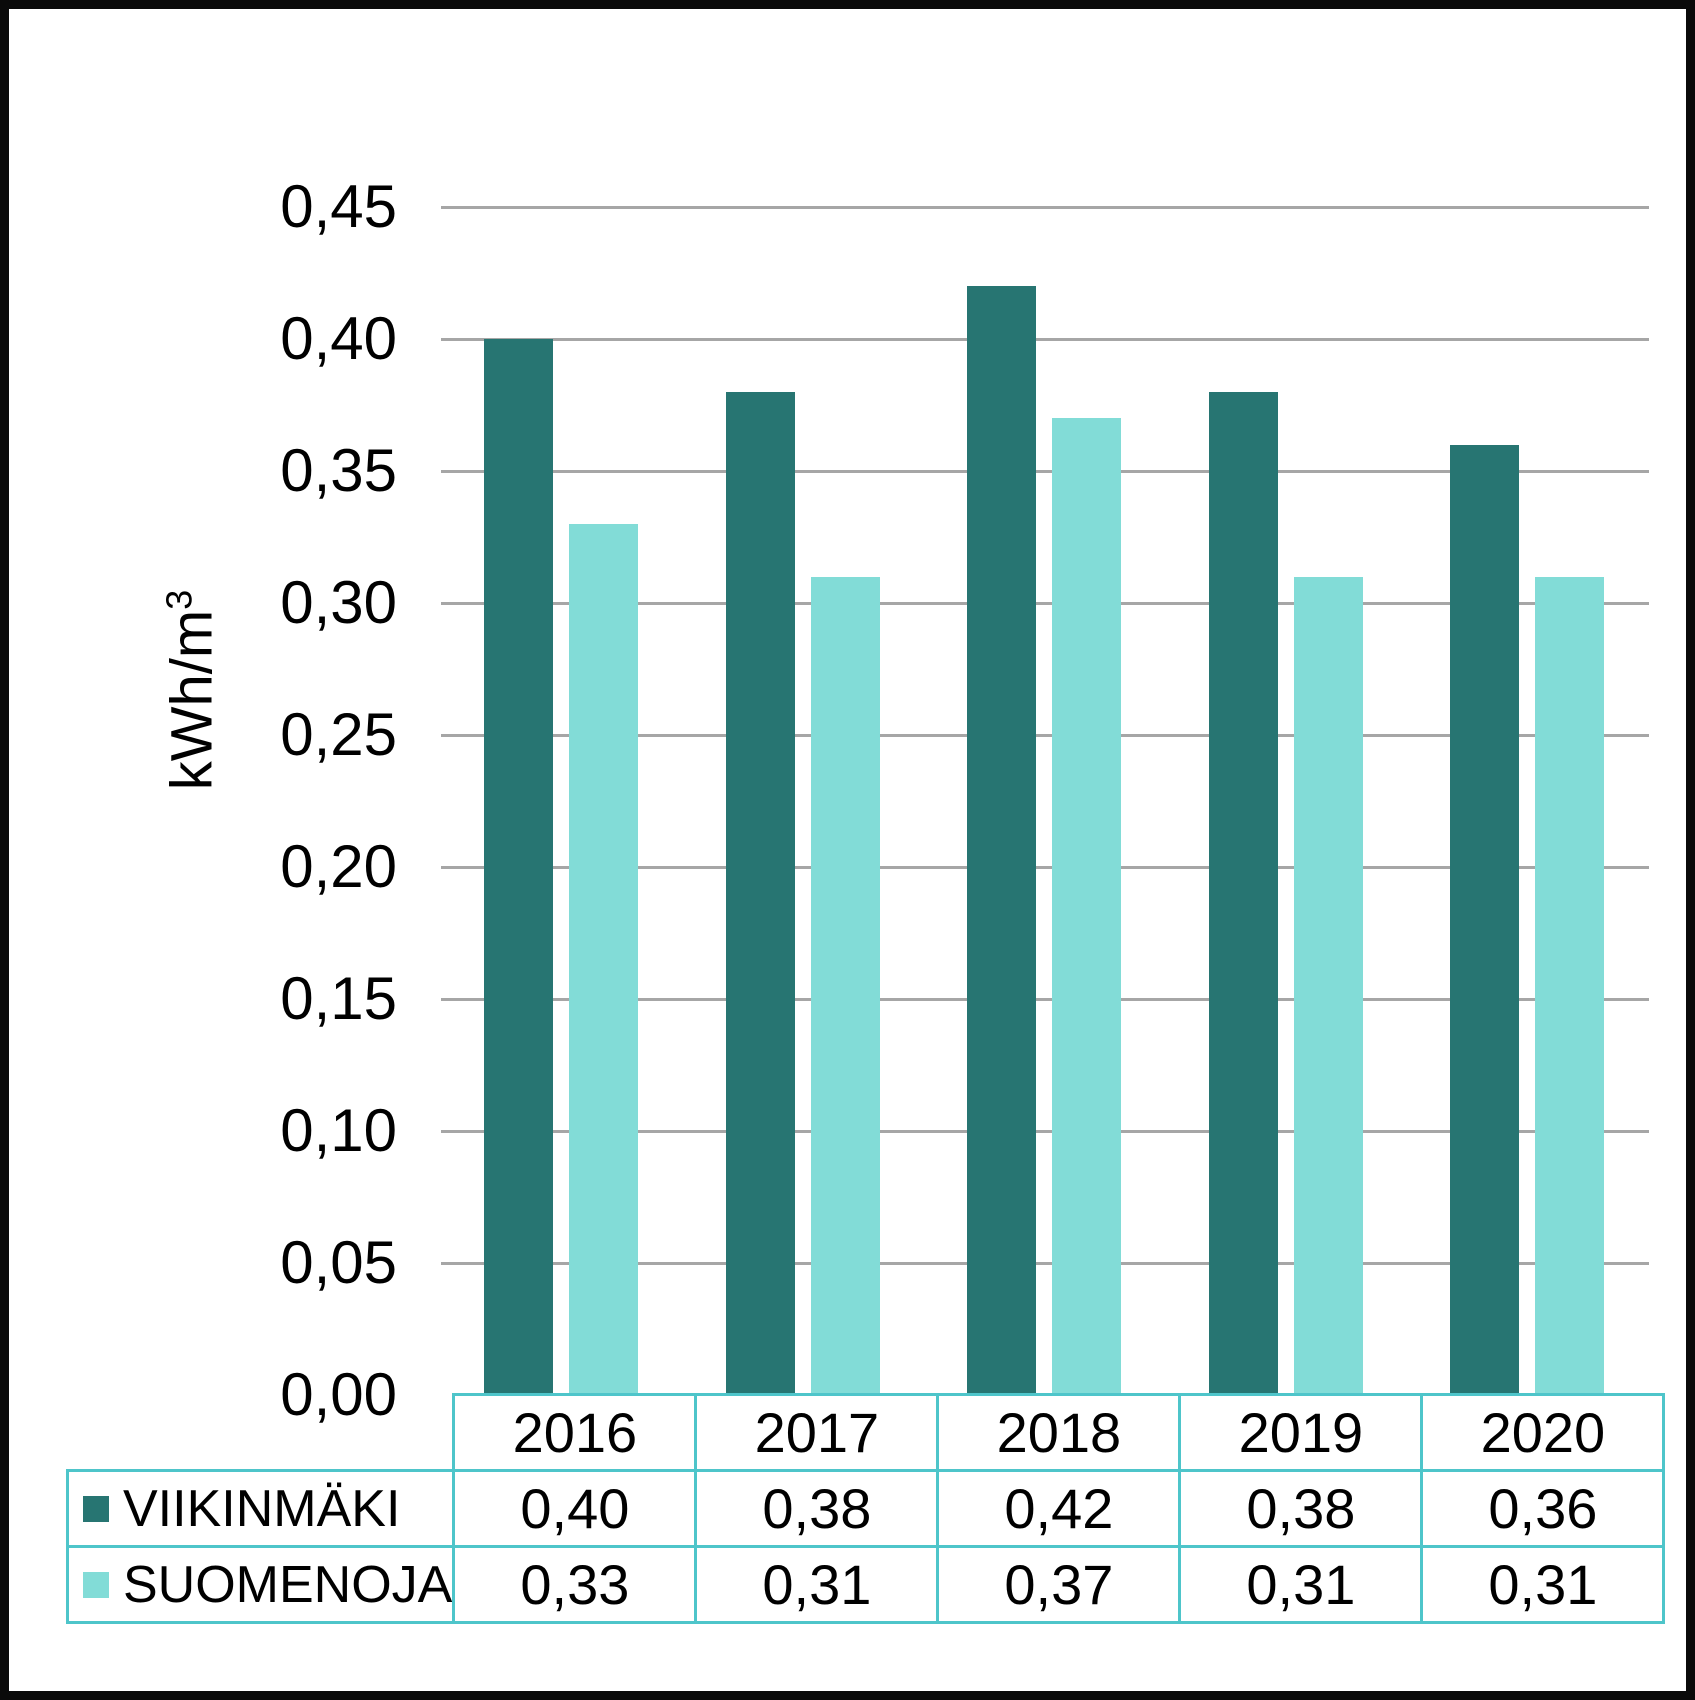  What do you see at coordinates (1001, 840) in the screenshot?
I see `bar-viikinm-ki-2018` at bounding box center [1001, 840].